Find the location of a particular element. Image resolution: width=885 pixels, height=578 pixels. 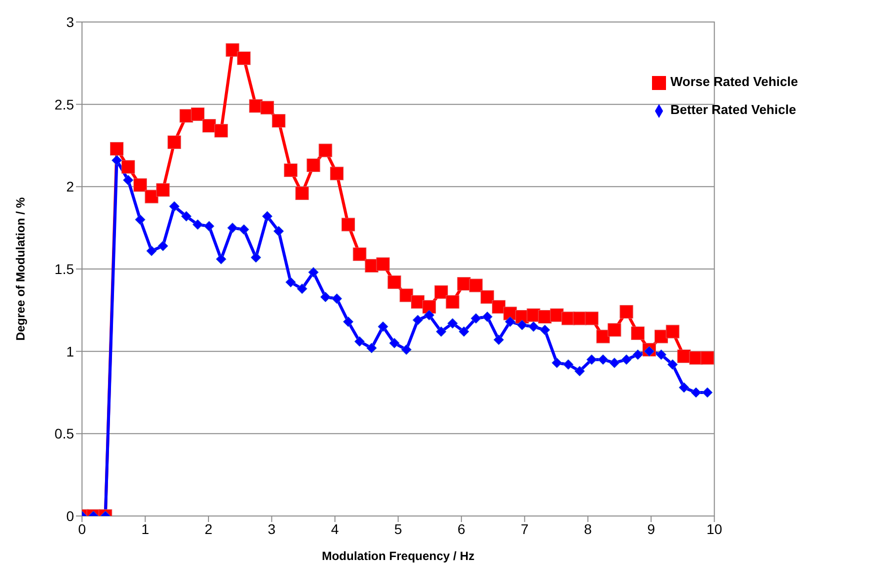

x-tick-label: 6 is located at coordinates (462, 528).